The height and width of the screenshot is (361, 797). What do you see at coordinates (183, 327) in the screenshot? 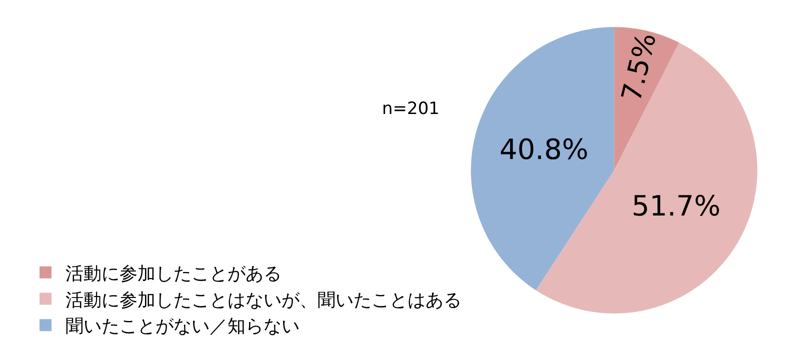
I see `legend-label: 聞いたことがない／知らない` at bounding box center [183, 327].